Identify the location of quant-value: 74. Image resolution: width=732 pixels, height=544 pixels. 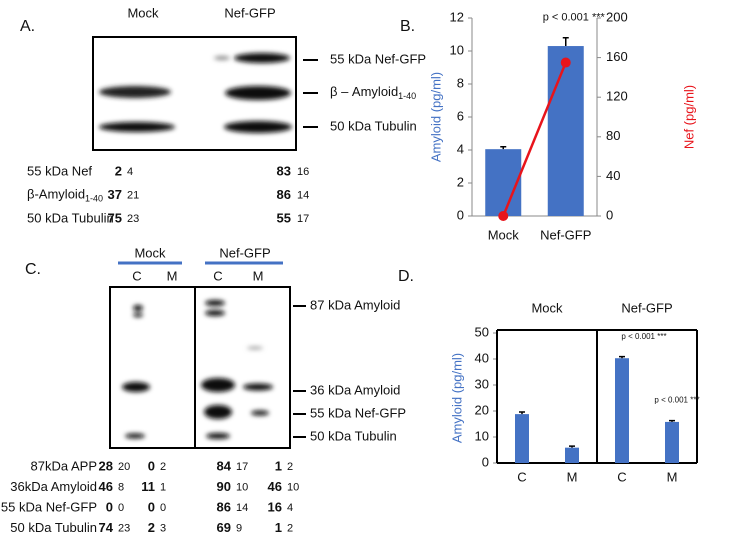
(106, 527).